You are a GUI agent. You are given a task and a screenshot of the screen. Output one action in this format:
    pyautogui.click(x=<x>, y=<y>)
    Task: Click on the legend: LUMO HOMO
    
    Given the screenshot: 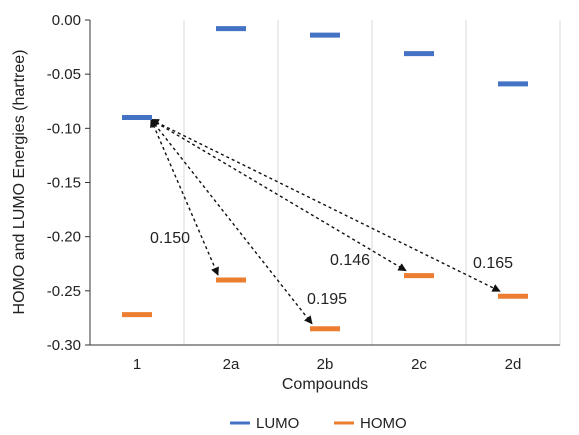 What is the action you would take?
    pyautogui.click(x=318, y=423)
    